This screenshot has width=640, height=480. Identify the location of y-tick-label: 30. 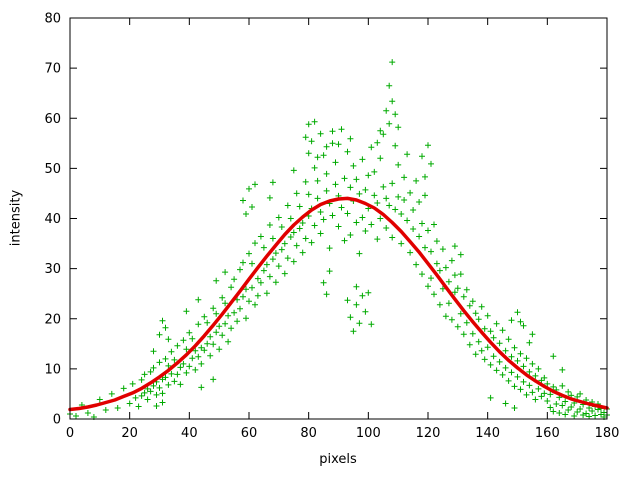
(52, 269).